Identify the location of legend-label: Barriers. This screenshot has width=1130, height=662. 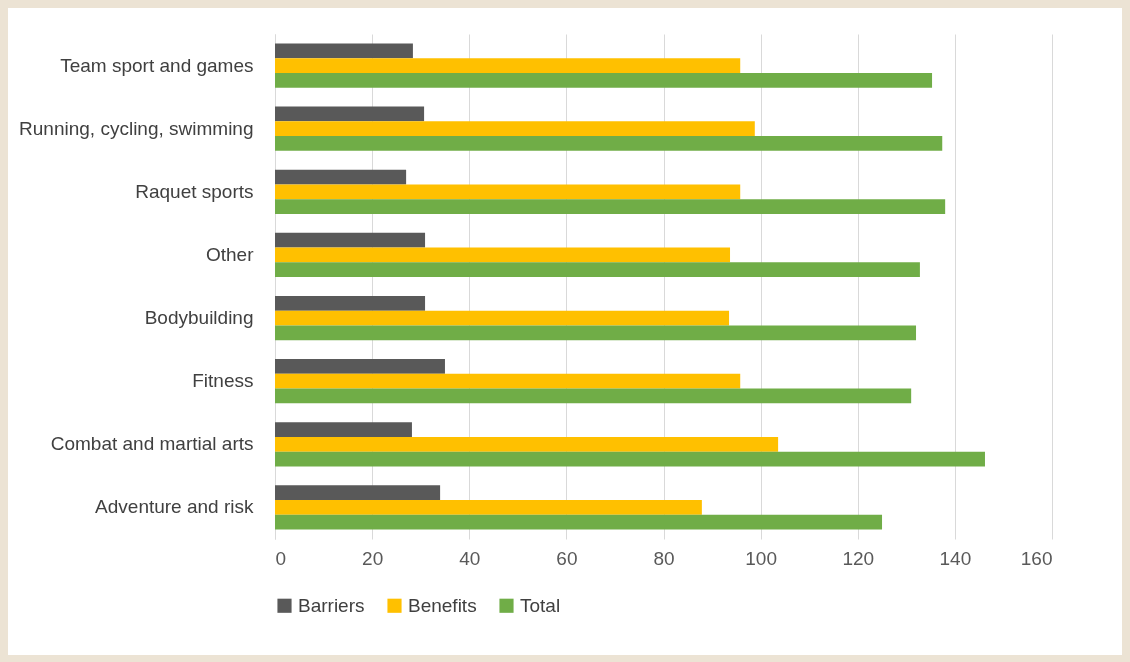
(331, 605).